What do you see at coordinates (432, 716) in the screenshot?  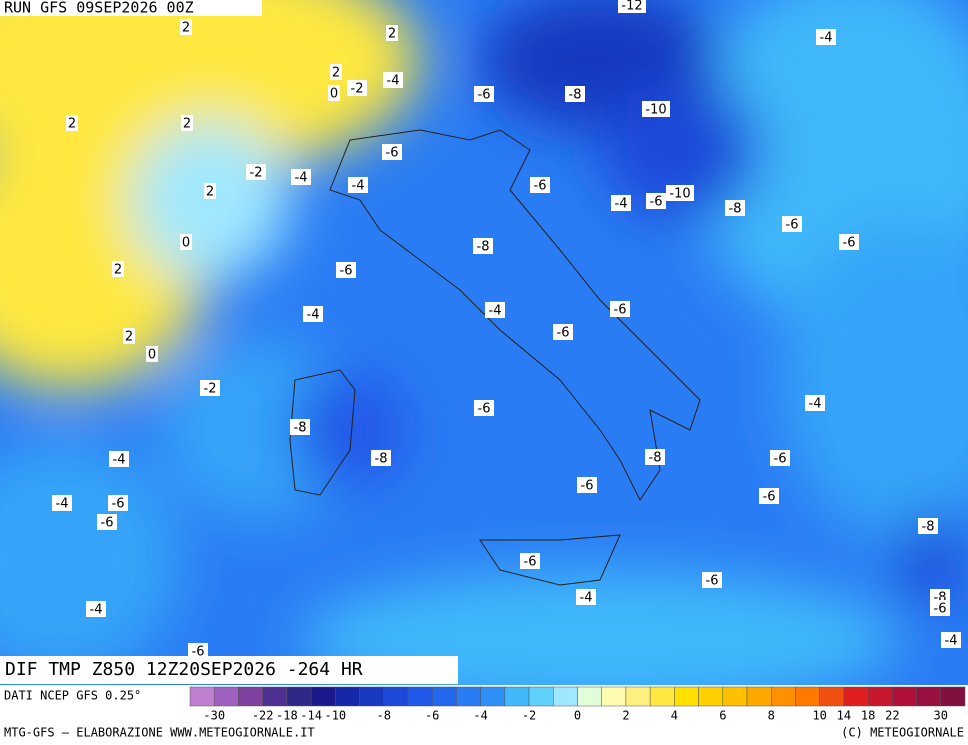 I see `colorbar-tick-label: -6` at bounding box center [432, 716].